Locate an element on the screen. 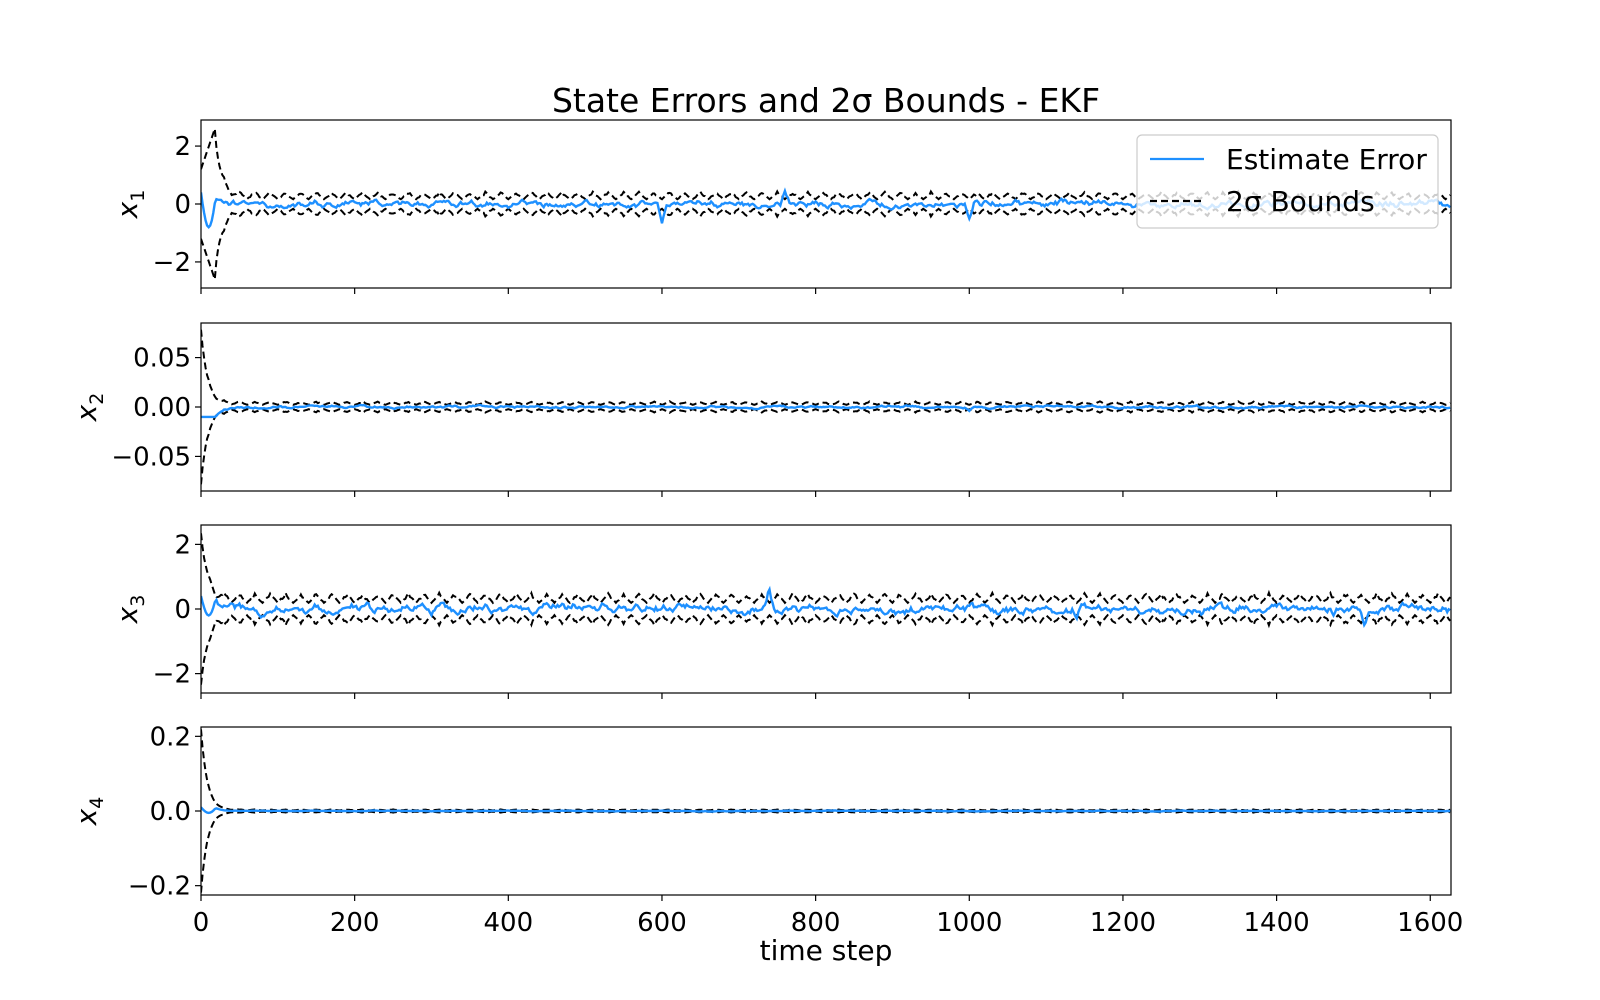  x-tick-label: 400 is located at coordinates (508, 923).